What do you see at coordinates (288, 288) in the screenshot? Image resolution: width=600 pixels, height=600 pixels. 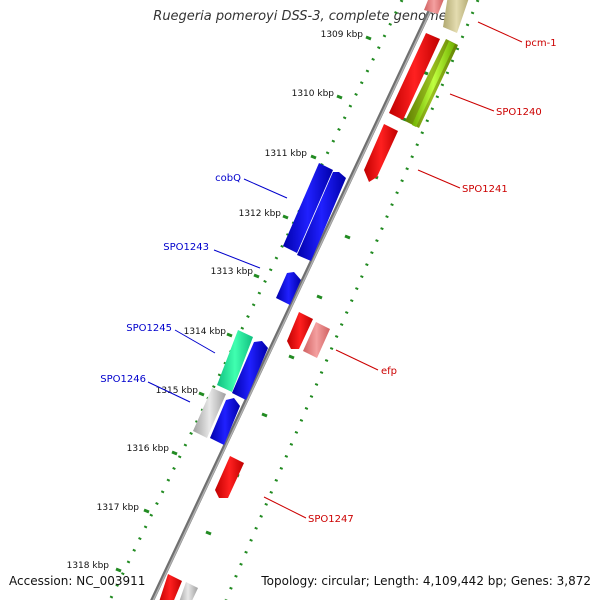 I see `gene-spo1243` at bounding box center [288, 288].